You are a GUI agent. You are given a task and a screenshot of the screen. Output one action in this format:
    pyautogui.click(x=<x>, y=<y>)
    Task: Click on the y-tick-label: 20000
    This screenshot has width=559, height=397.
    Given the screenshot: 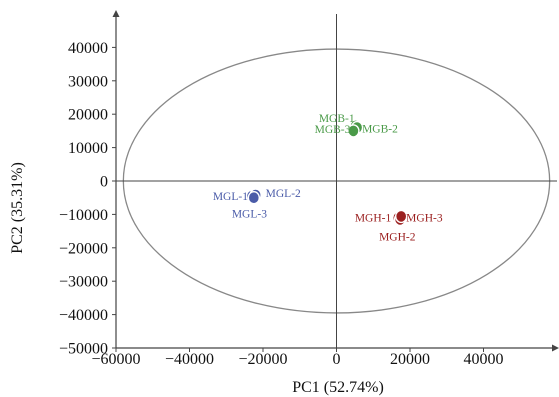 What is the action you would take?
    pyautogui.click(x=88, y=115)
    